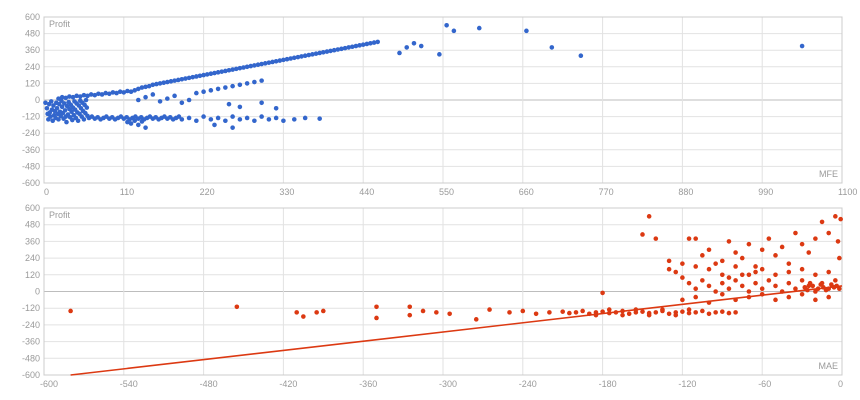 This screenshot has height=400, width=860. Describe the element at coordinates (526, 192) in the screenshot. I see `x-tick-label: 660` at that location.